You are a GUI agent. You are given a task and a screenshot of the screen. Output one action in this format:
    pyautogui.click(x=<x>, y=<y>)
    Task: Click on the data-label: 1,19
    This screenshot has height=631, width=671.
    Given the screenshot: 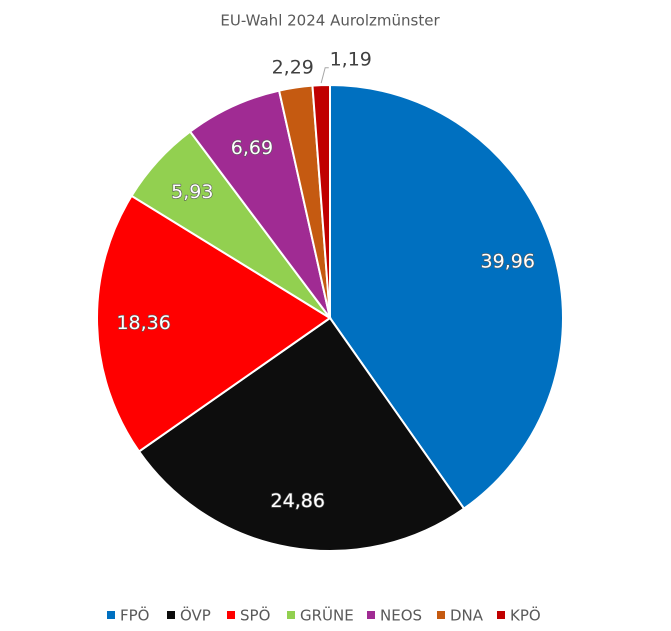 What is the action you would take?
    pyautogui.click(x=351, y=59)
    